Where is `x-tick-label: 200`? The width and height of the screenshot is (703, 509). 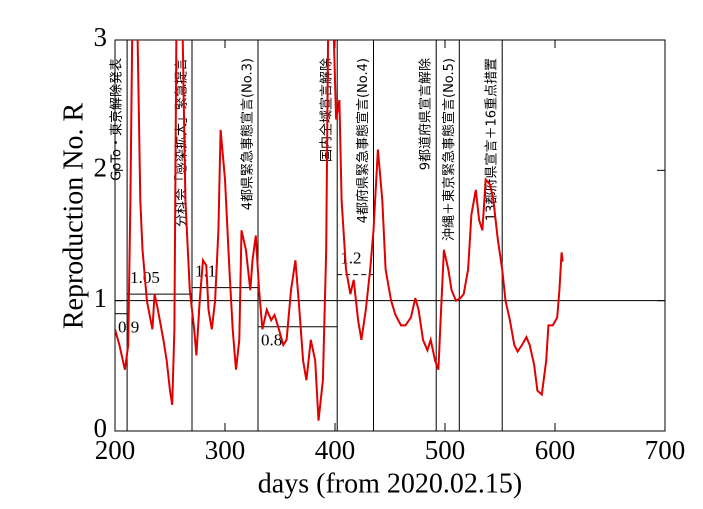
x-tick-label: 200 is located at coordinates (115, 450).